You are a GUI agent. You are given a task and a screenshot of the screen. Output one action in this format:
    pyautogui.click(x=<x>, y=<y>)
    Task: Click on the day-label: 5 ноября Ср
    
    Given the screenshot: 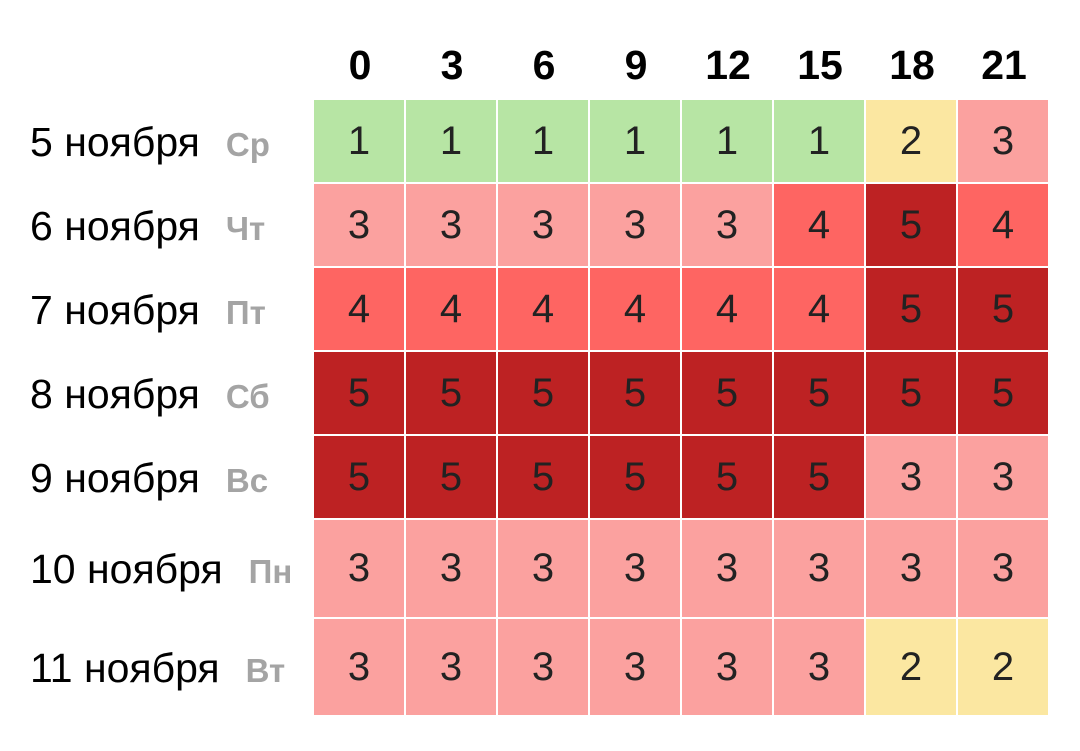 What is the action you would take?
    pyautogui.click(x=157, y=142)
    